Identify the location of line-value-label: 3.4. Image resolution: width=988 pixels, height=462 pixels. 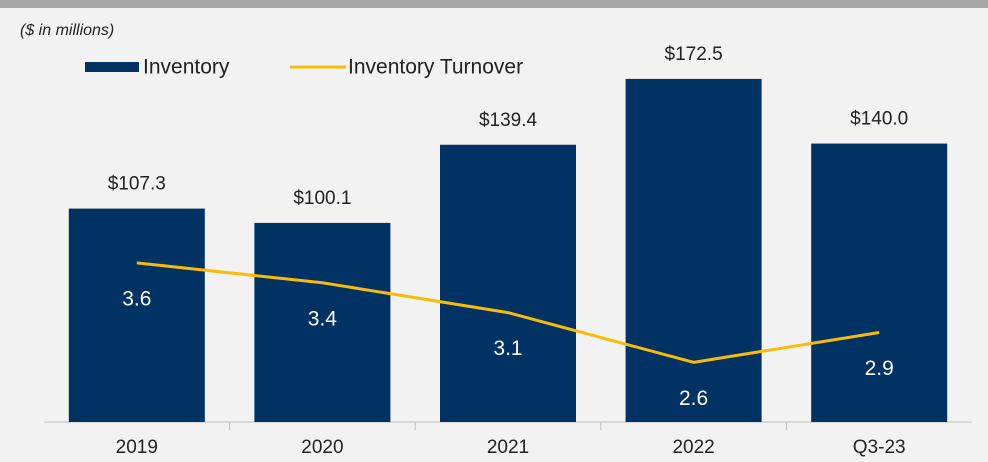
(323, 318).